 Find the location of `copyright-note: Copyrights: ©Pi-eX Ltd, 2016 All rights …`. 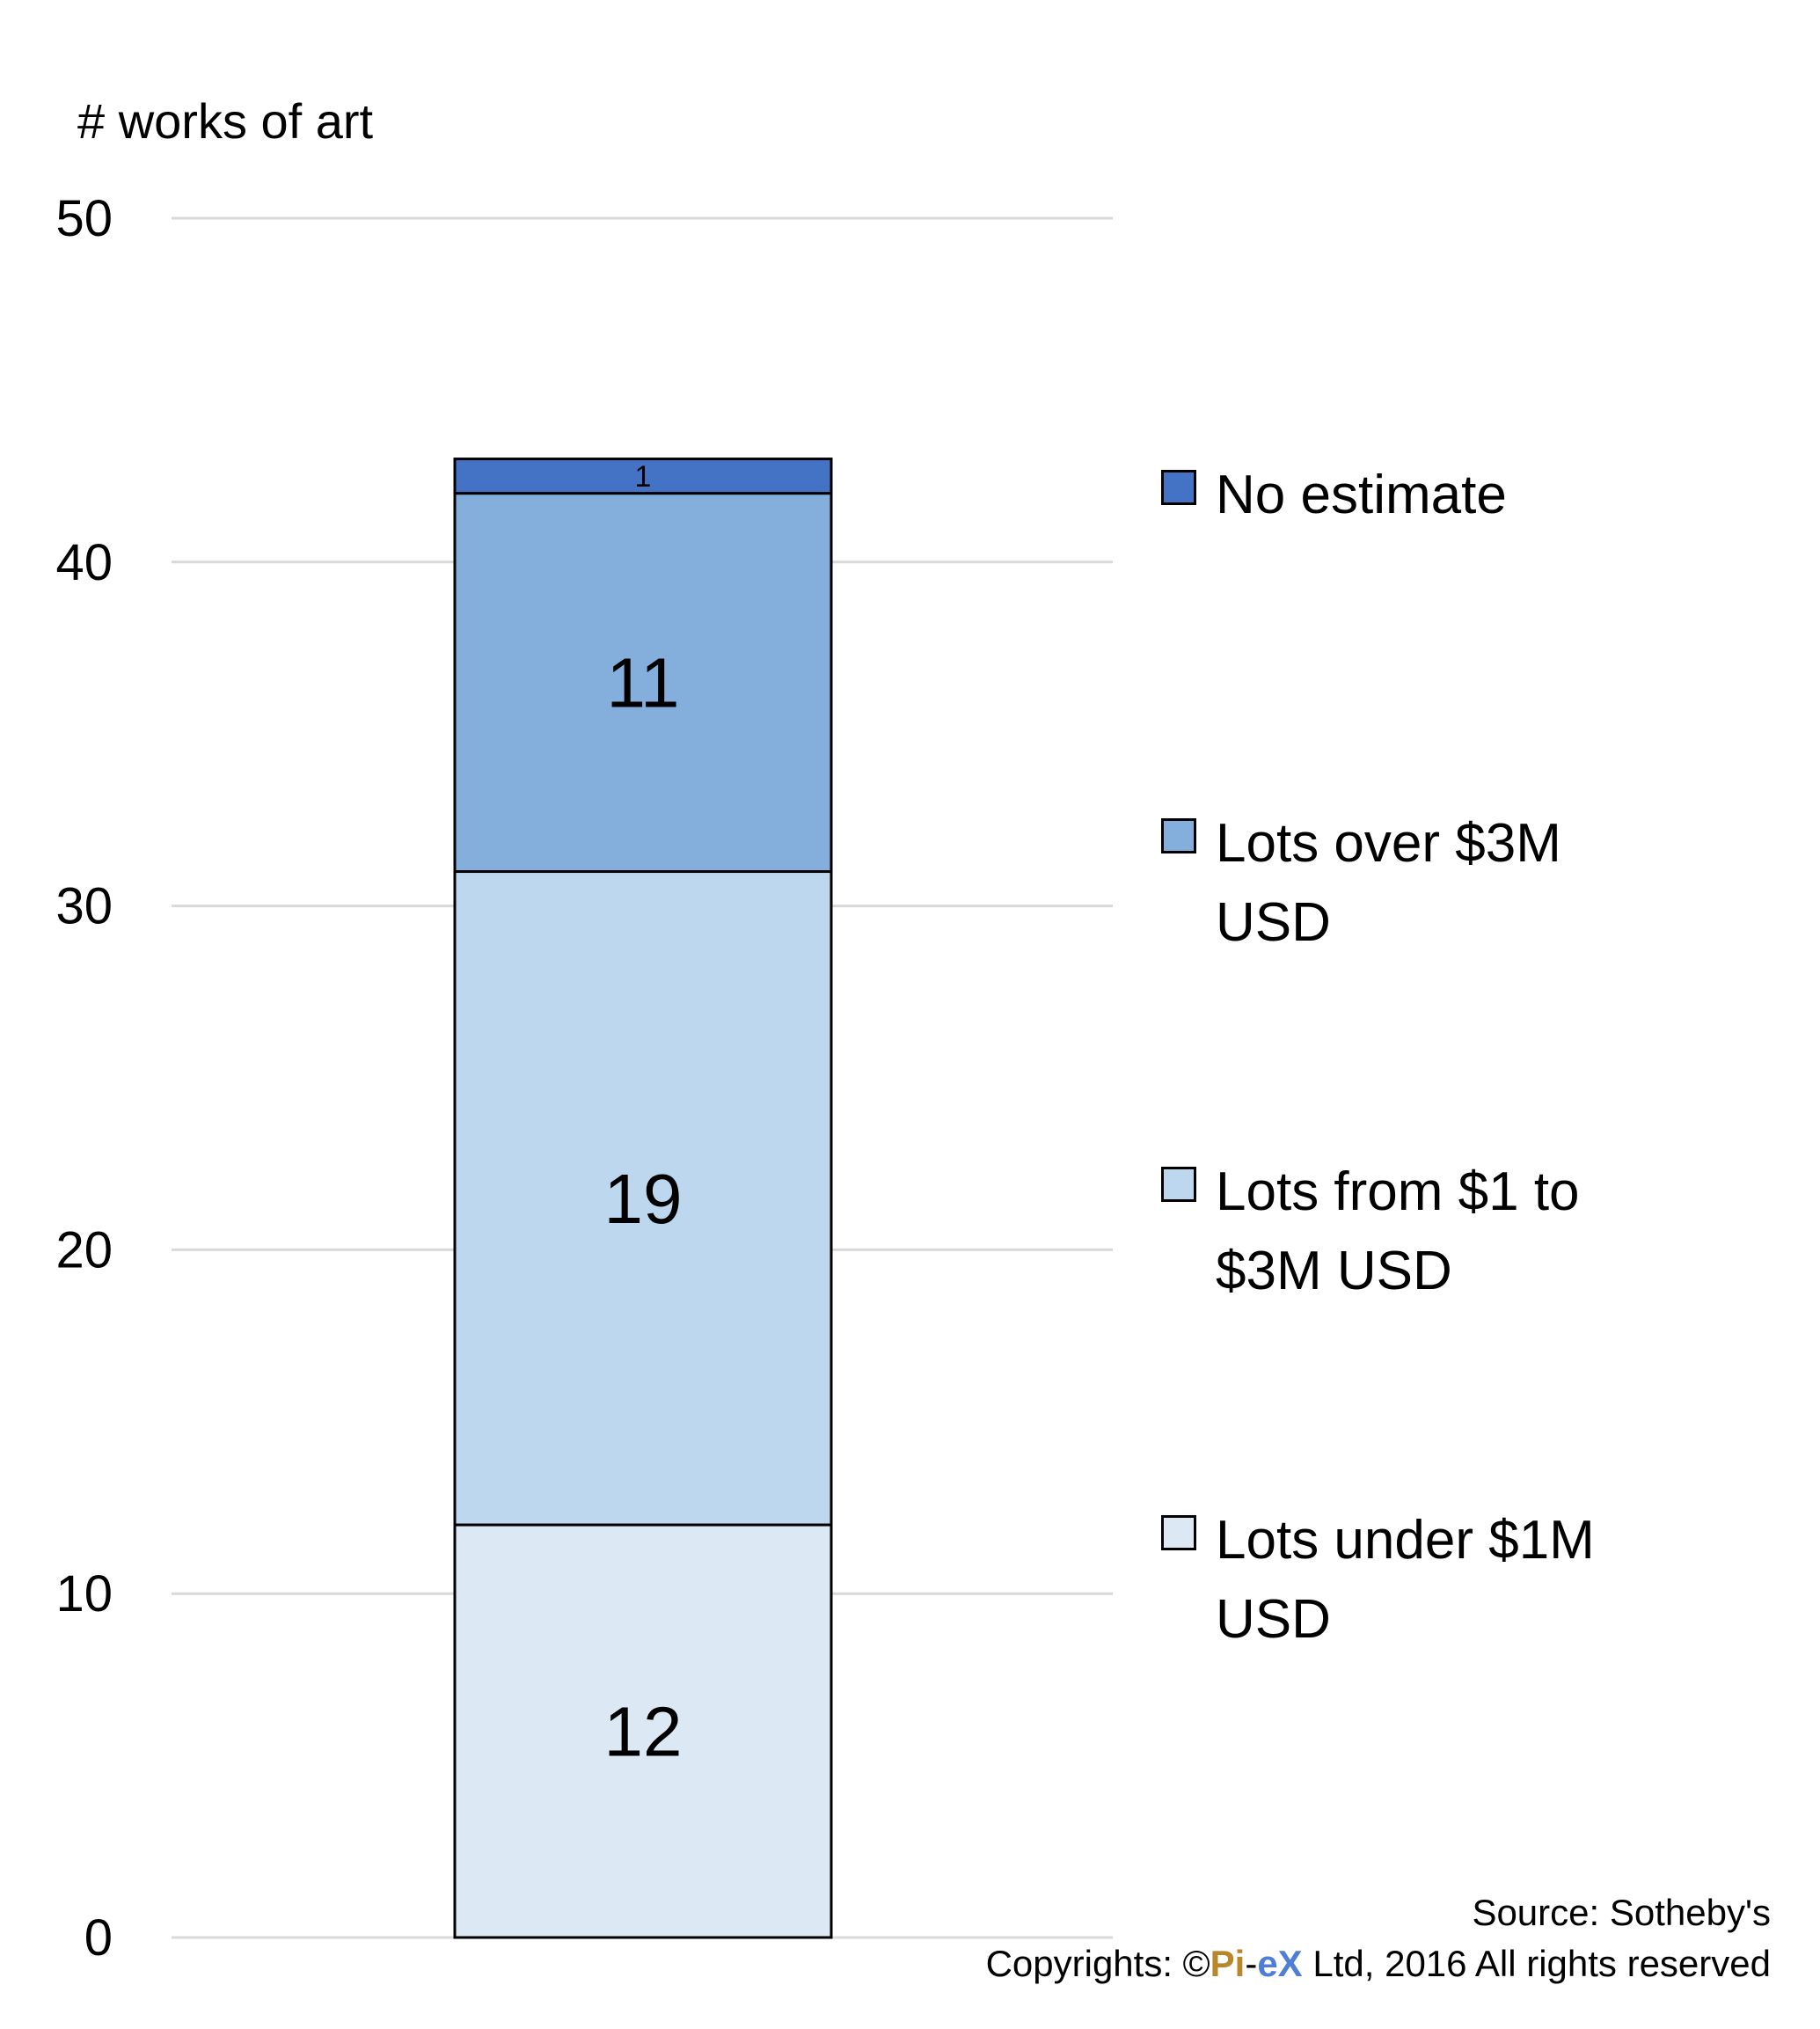

copyright-note: Copyrights: ©Pi-eX Ltd, 2016 All rights … is located at coordinates (1378, 1964).